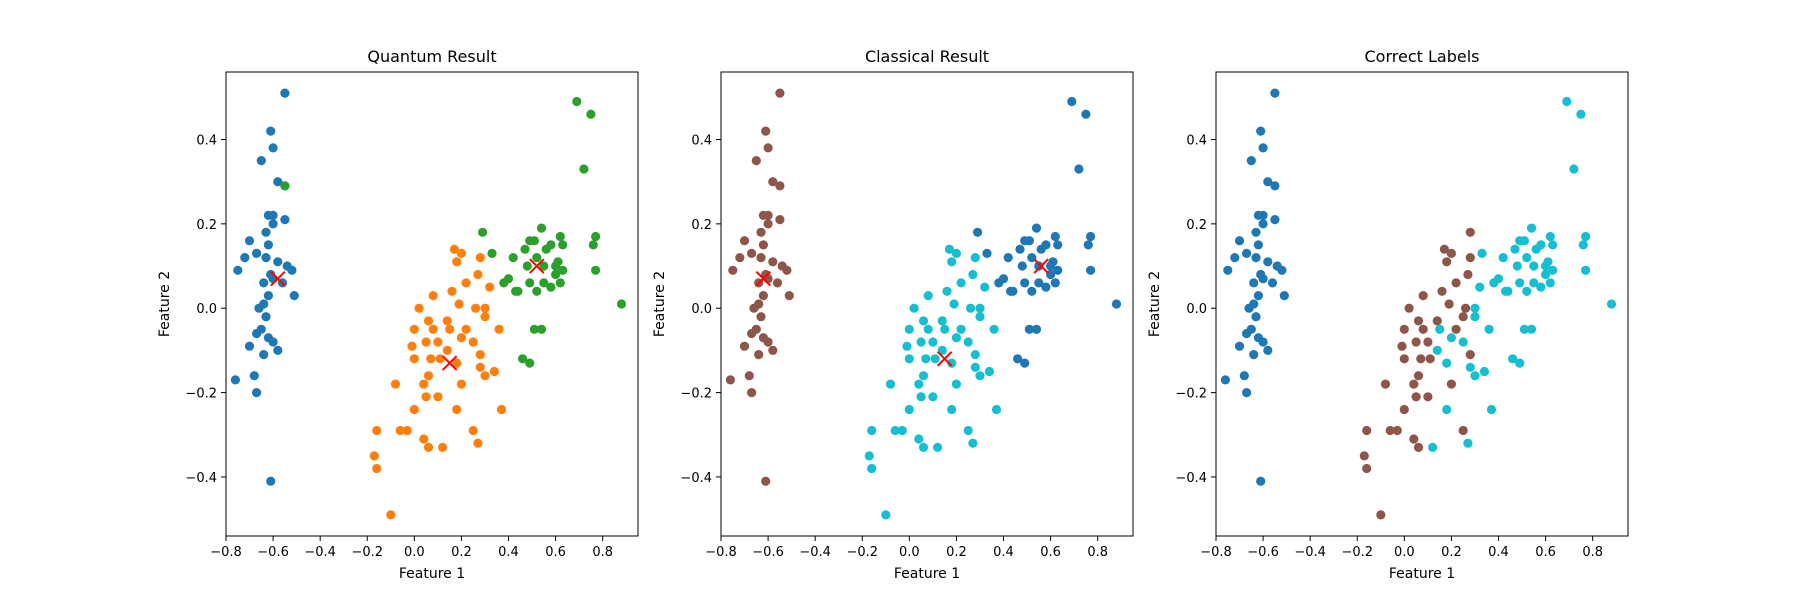 This screenshot has width=1800, height=600. What do you see at coordinates (1498, 552) in the screenshot?
I see `x-tick-label: 0.4` at bounding box center [1498, 552].